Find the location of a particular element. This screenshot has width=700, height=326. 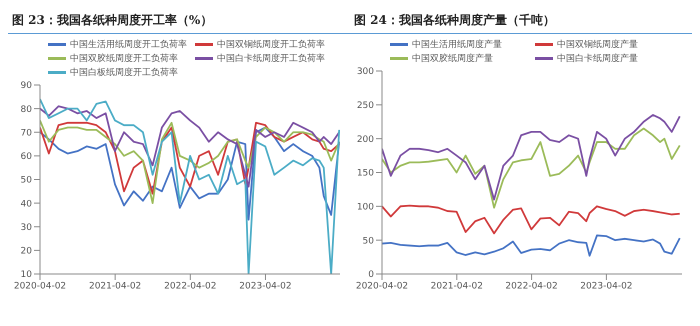

y-tick-label: 40 is located at coordinates (26, 204).